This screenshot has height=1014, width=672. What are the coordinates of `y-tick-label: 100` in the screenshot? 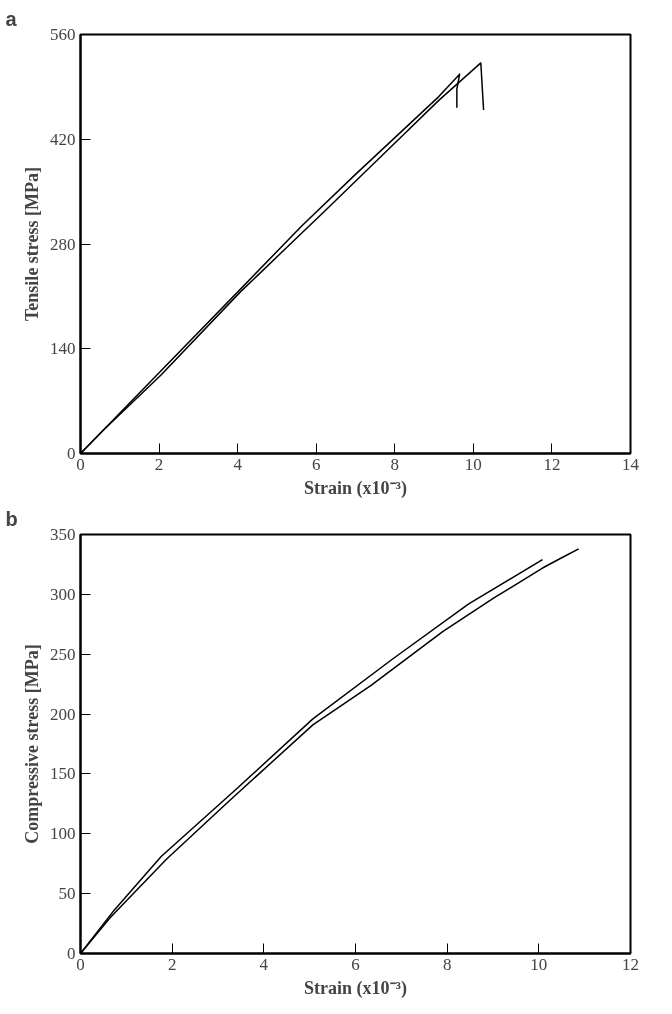 It's located at (63, 834).